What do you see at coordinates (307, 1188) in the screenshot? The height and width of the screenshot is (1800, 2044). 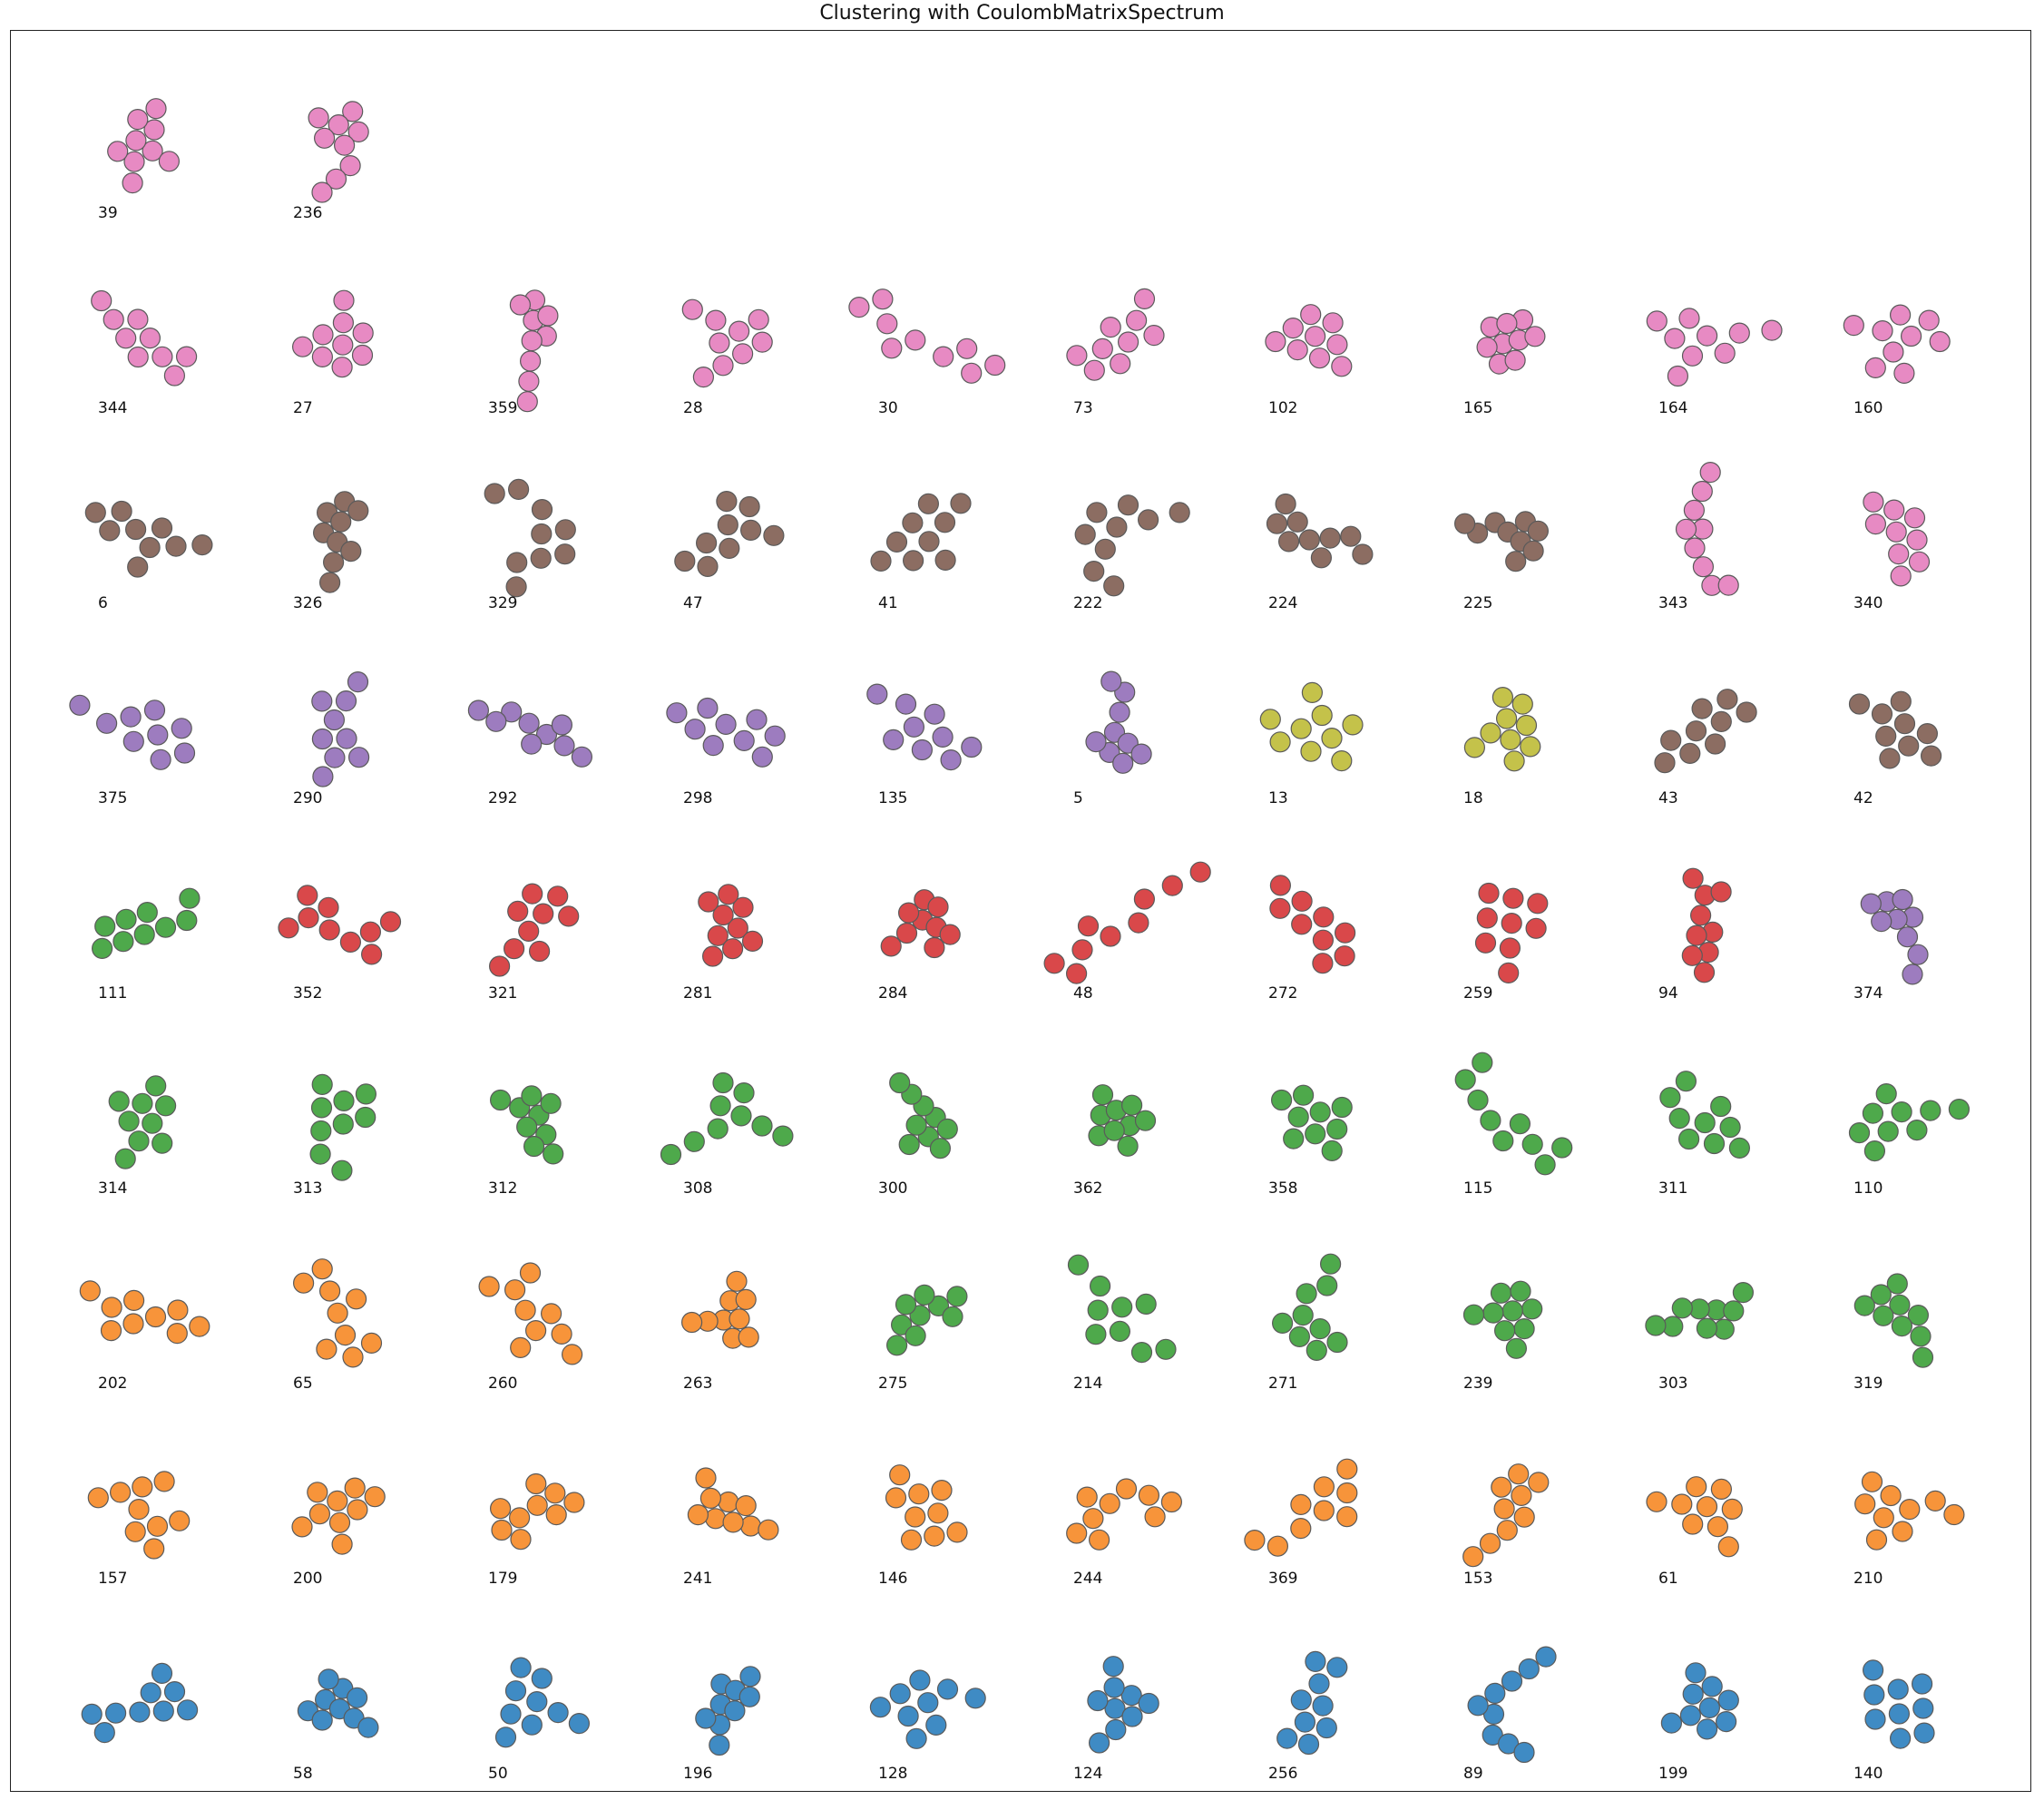 I see `structure-id-label: 313` at bounding box center [307, 1188].